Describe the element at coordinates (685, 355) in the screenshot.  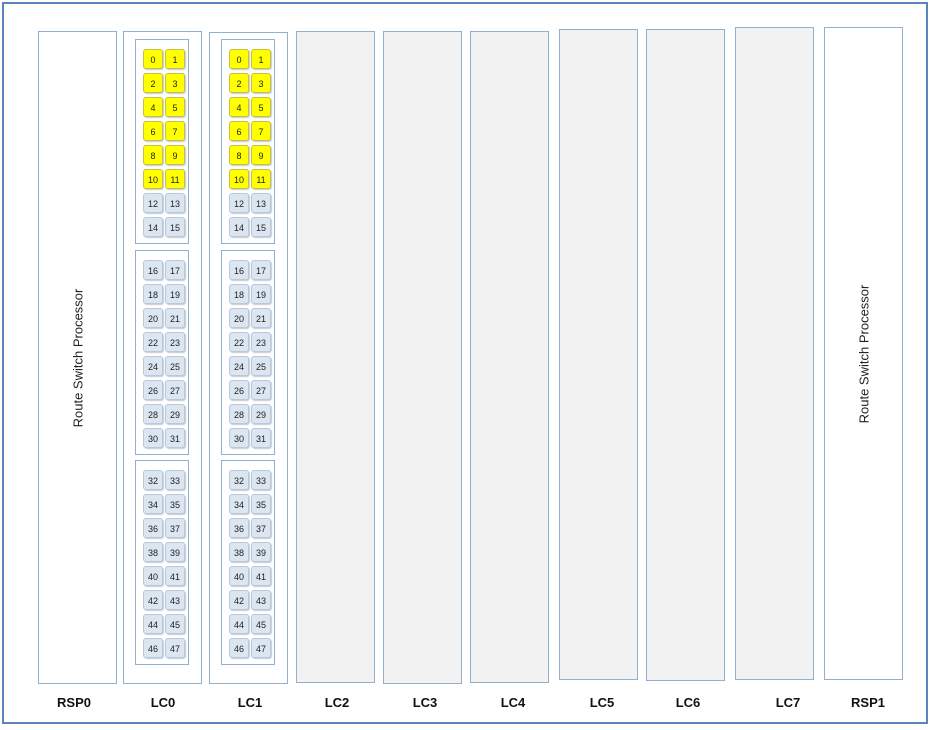
I see `slot-lc6` at that location.